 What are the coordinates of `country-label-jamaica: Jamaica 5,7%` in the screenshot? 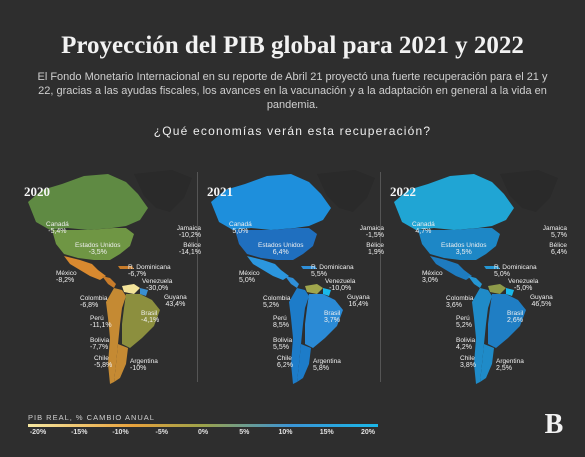 It's located at (544, 232).